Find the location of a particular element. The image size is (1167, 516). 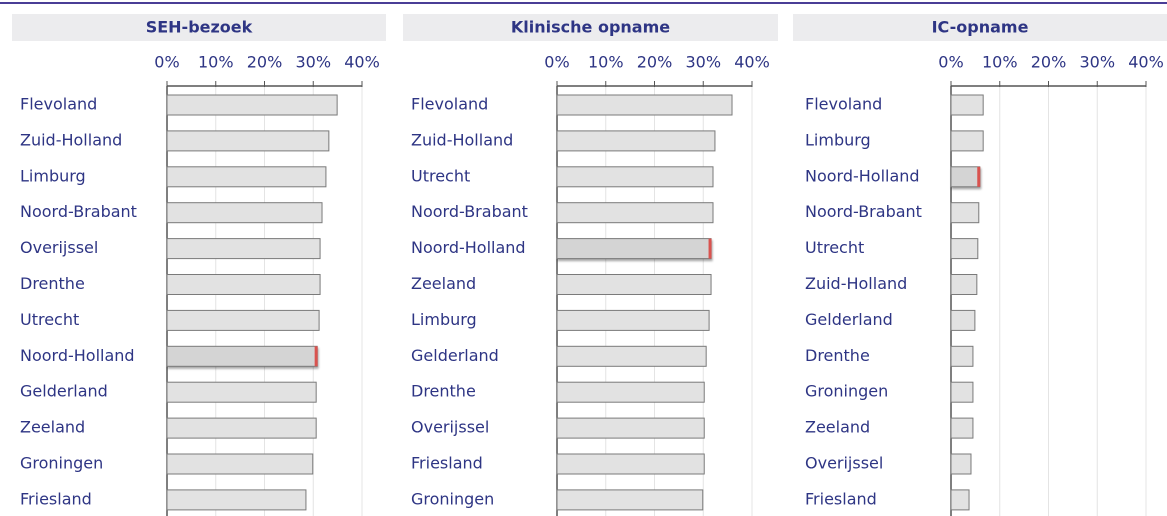

panel-title: SEH-bezoek is located at coordinates (199, 27).